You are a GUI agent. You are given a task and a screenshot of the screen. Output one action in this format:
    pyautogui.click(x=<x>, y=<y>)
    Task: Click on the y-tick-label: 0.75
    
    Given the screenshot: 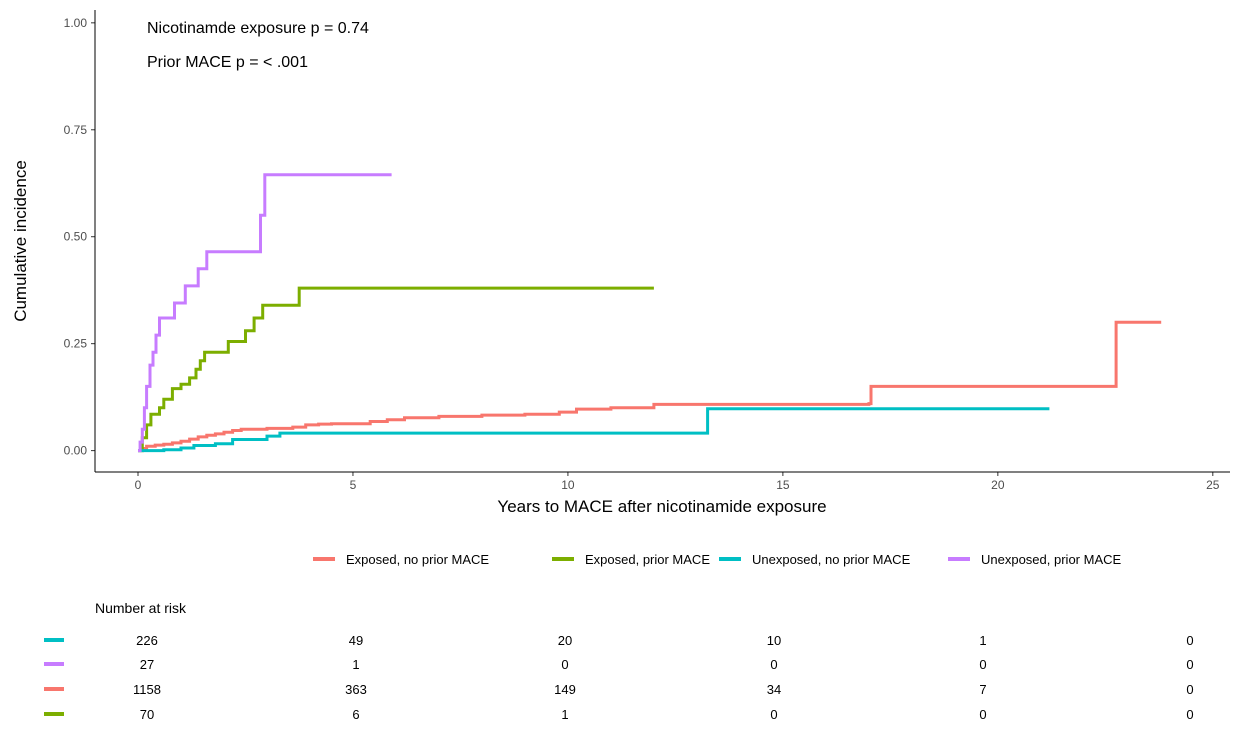 What is the action you would take?
    pyautogui.click(x=76, y=130)
    